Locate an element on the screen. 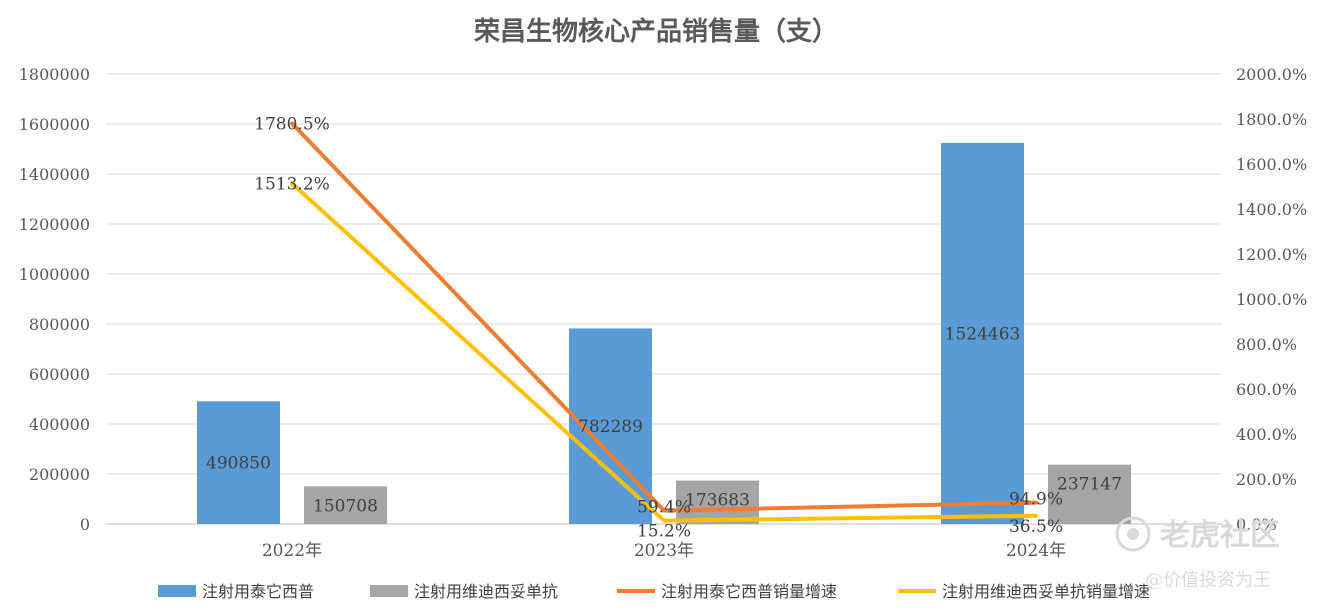 The width and height of the screenshot is (1326, 614). chart-title: 荣昌生物核心产品销售量（支） is located at coordinates (656, 31).